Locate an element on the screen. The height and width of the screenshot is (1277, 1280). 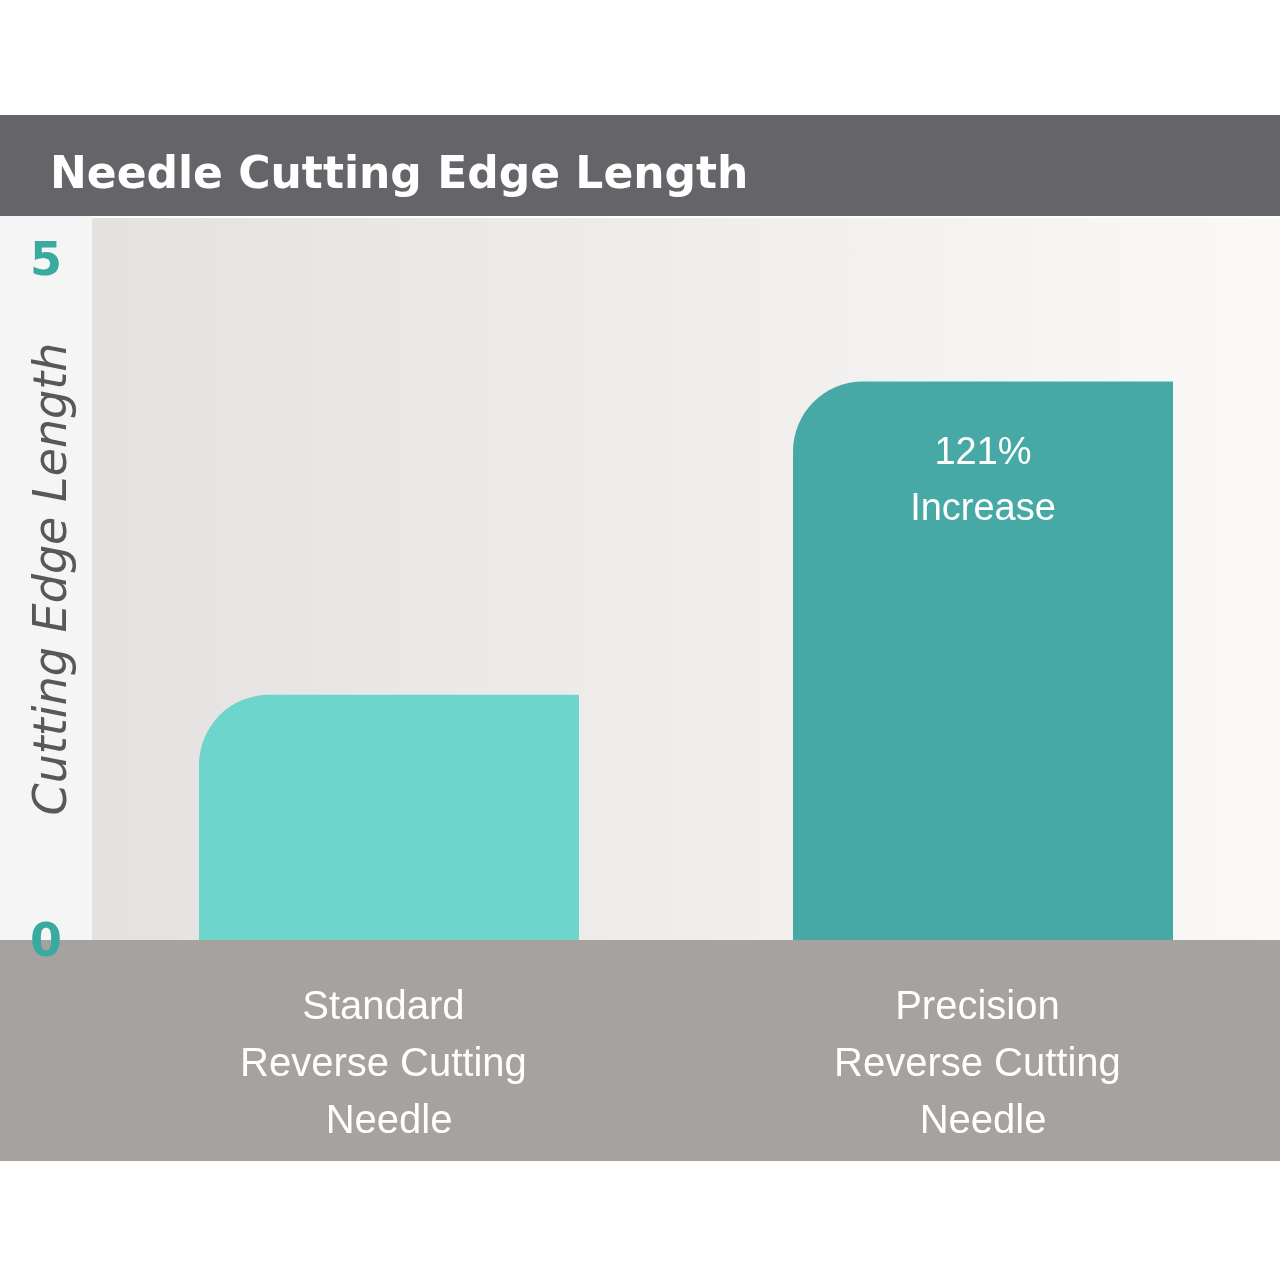
y-axis-title: Cutting Edge Length is located at coordinates (50, 579).